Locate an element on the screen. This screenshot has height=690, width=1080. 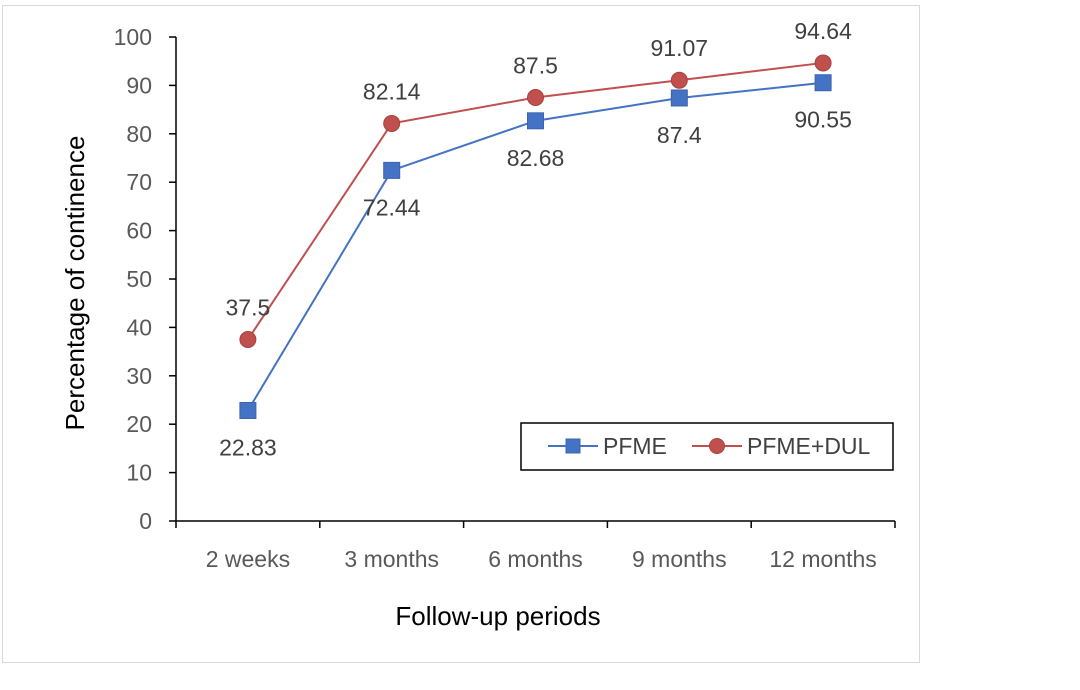
y-tick-label: 80 is located at coordinates (139, 134).